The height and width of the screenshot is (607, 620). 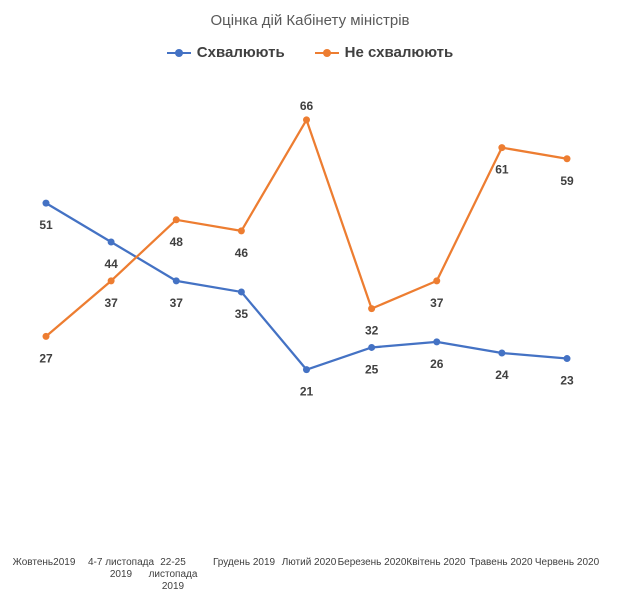 What do you see at coordinates (307, 392) in the screenshot?
I see `data-label-approve: 21` at bounding box center [307, 392].